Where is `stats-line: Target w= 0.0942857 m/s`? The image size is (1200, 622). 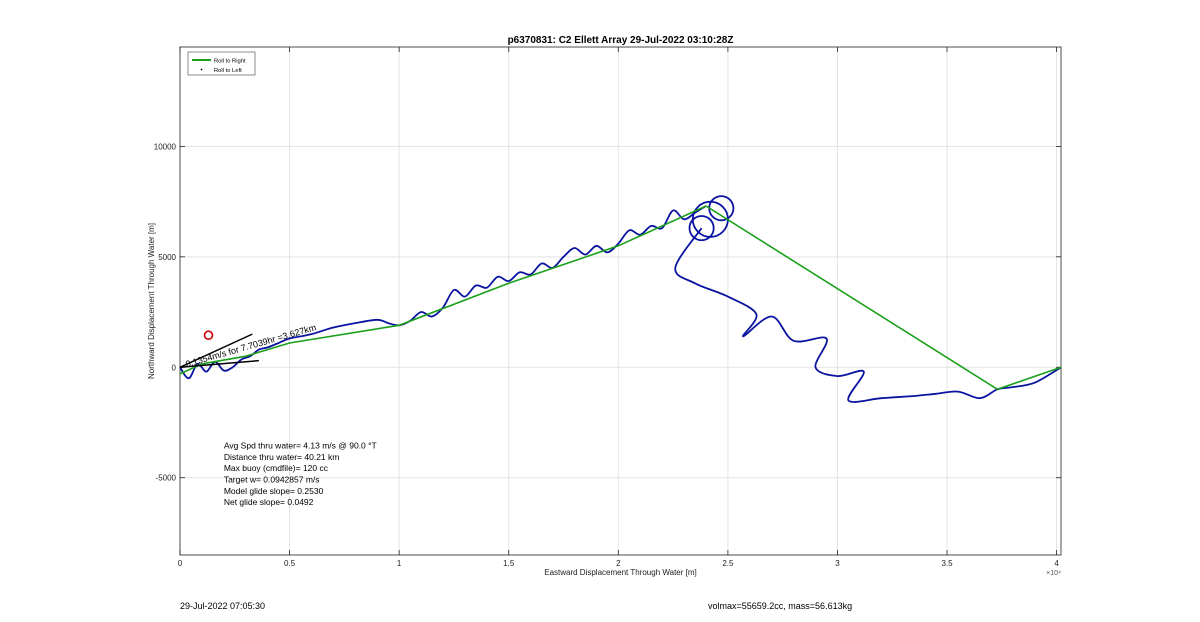 stats-line: Target w= 0.0942857 m/s is located at coordinates (272, 479).